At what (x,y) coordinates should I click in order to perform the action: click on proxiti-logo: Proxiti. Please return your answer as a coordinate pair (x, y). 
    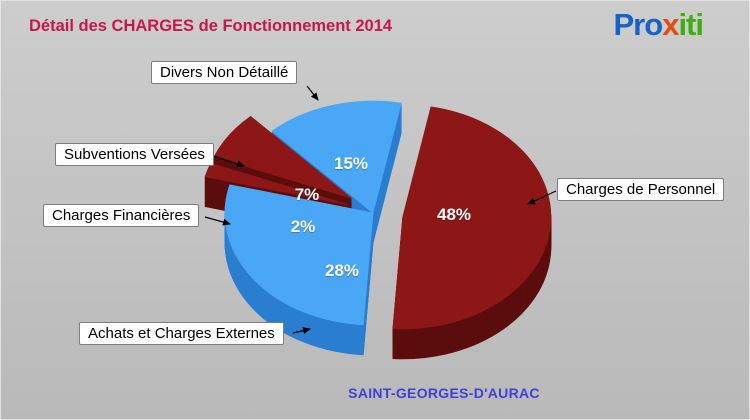
    Looking at the image, I should click on (659, 25).